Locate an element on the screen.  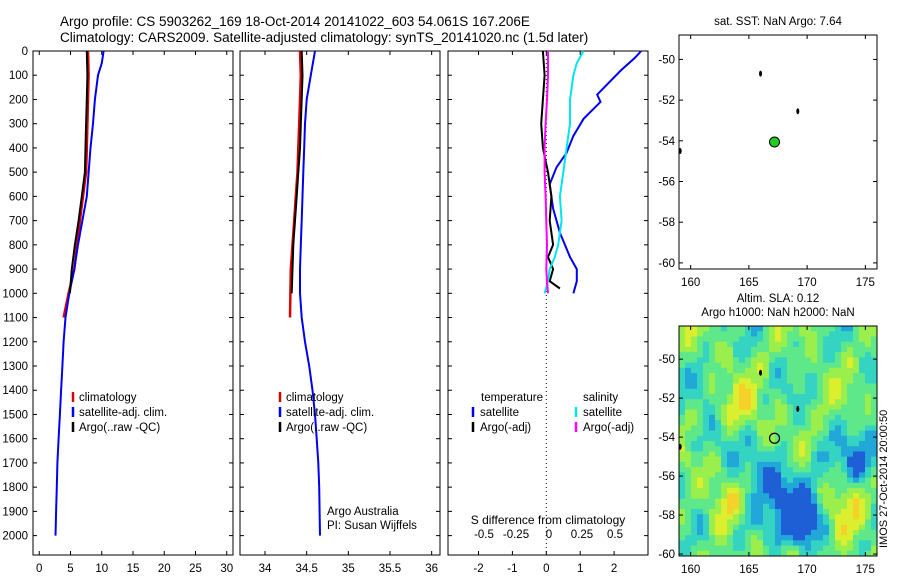
series-line-argo is located at coordinates (78, 172).